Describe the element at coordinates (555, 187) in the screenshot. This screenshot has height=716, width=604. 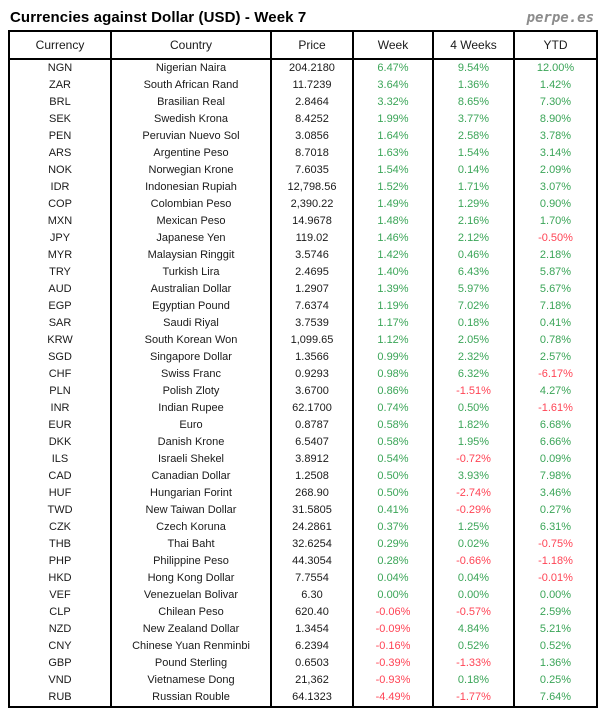
I see `ytd-change-cell: 3.07%` at that location.